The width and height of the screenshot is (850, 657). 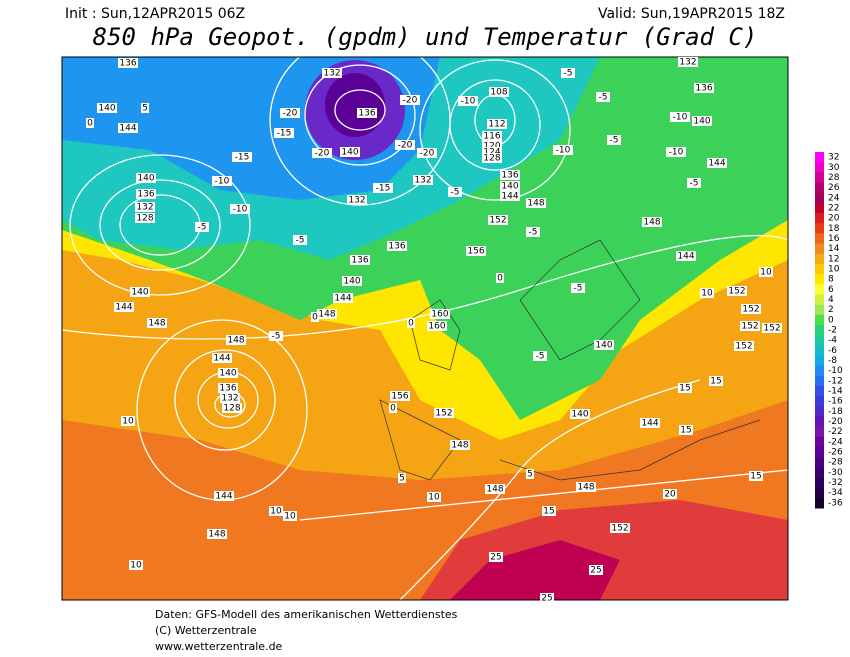 What do you see at coordinates (491, 137) in the screenshot?
I see `contour-label: 116` at bounding box center [491, 137].